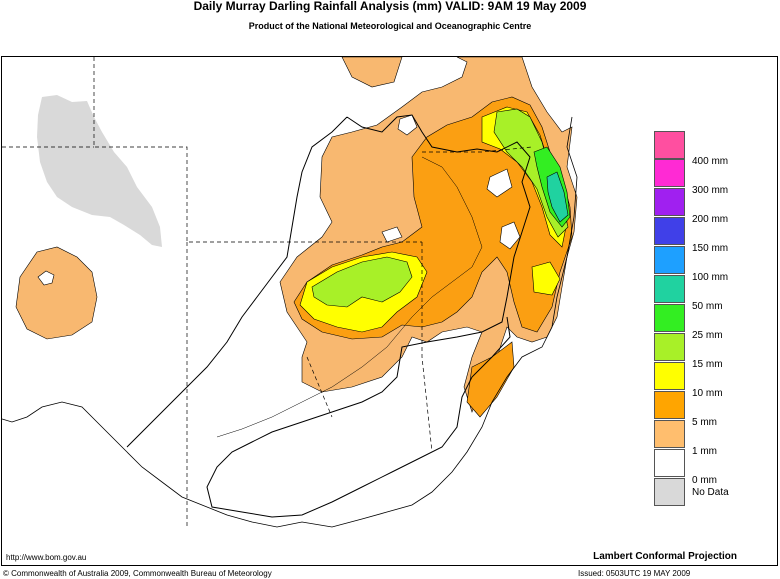 Image resolution: width=780 pixels, height=579 pixels. What do you see at coordinates (46, 278) in the screenshot?
I see `rain-area-west-hole` at bounding box center [46, 278].